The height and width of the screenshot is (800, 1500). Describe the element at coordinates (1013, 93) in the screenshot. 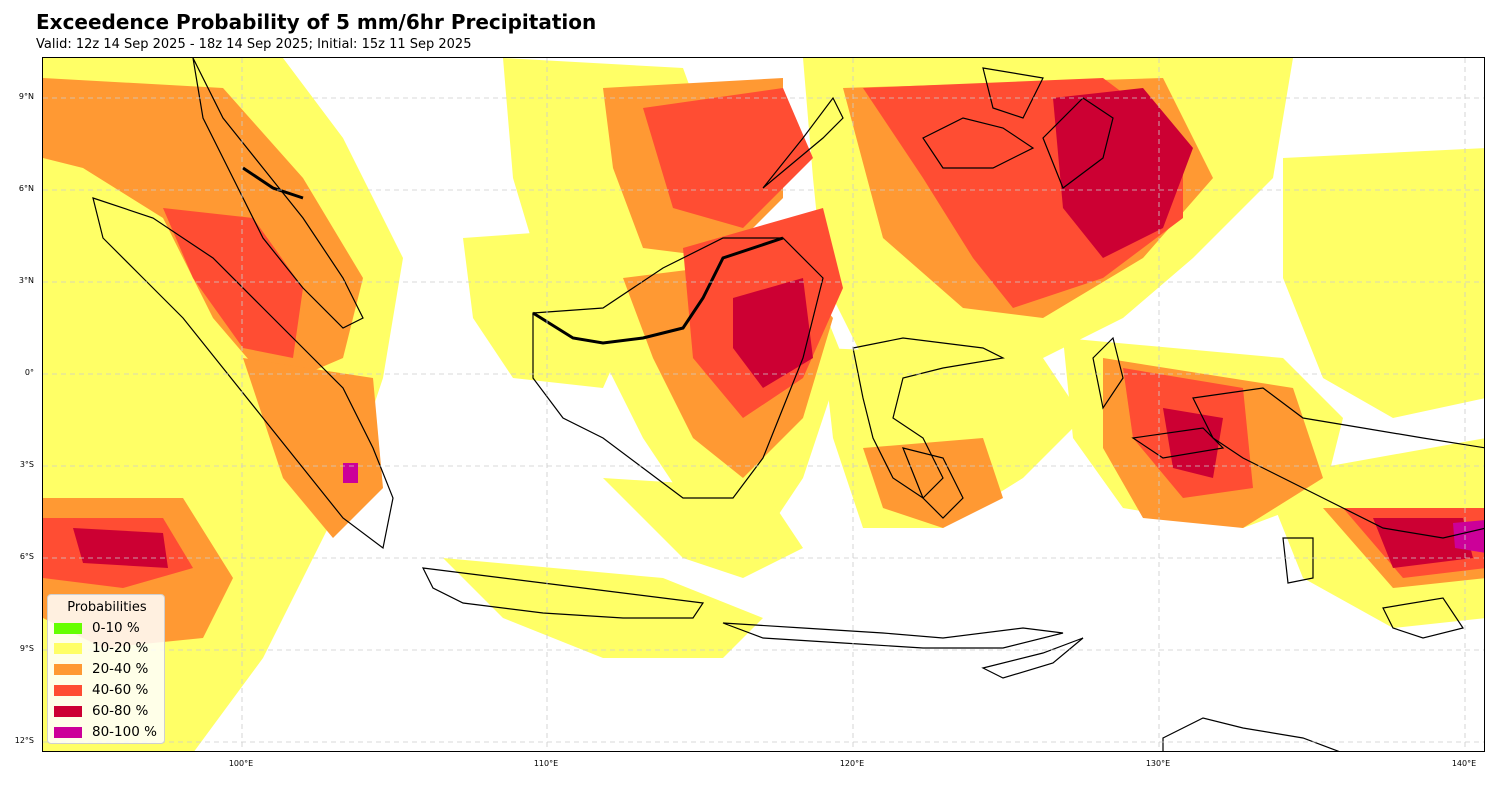

I see `coast-mindanao-south` at that location.